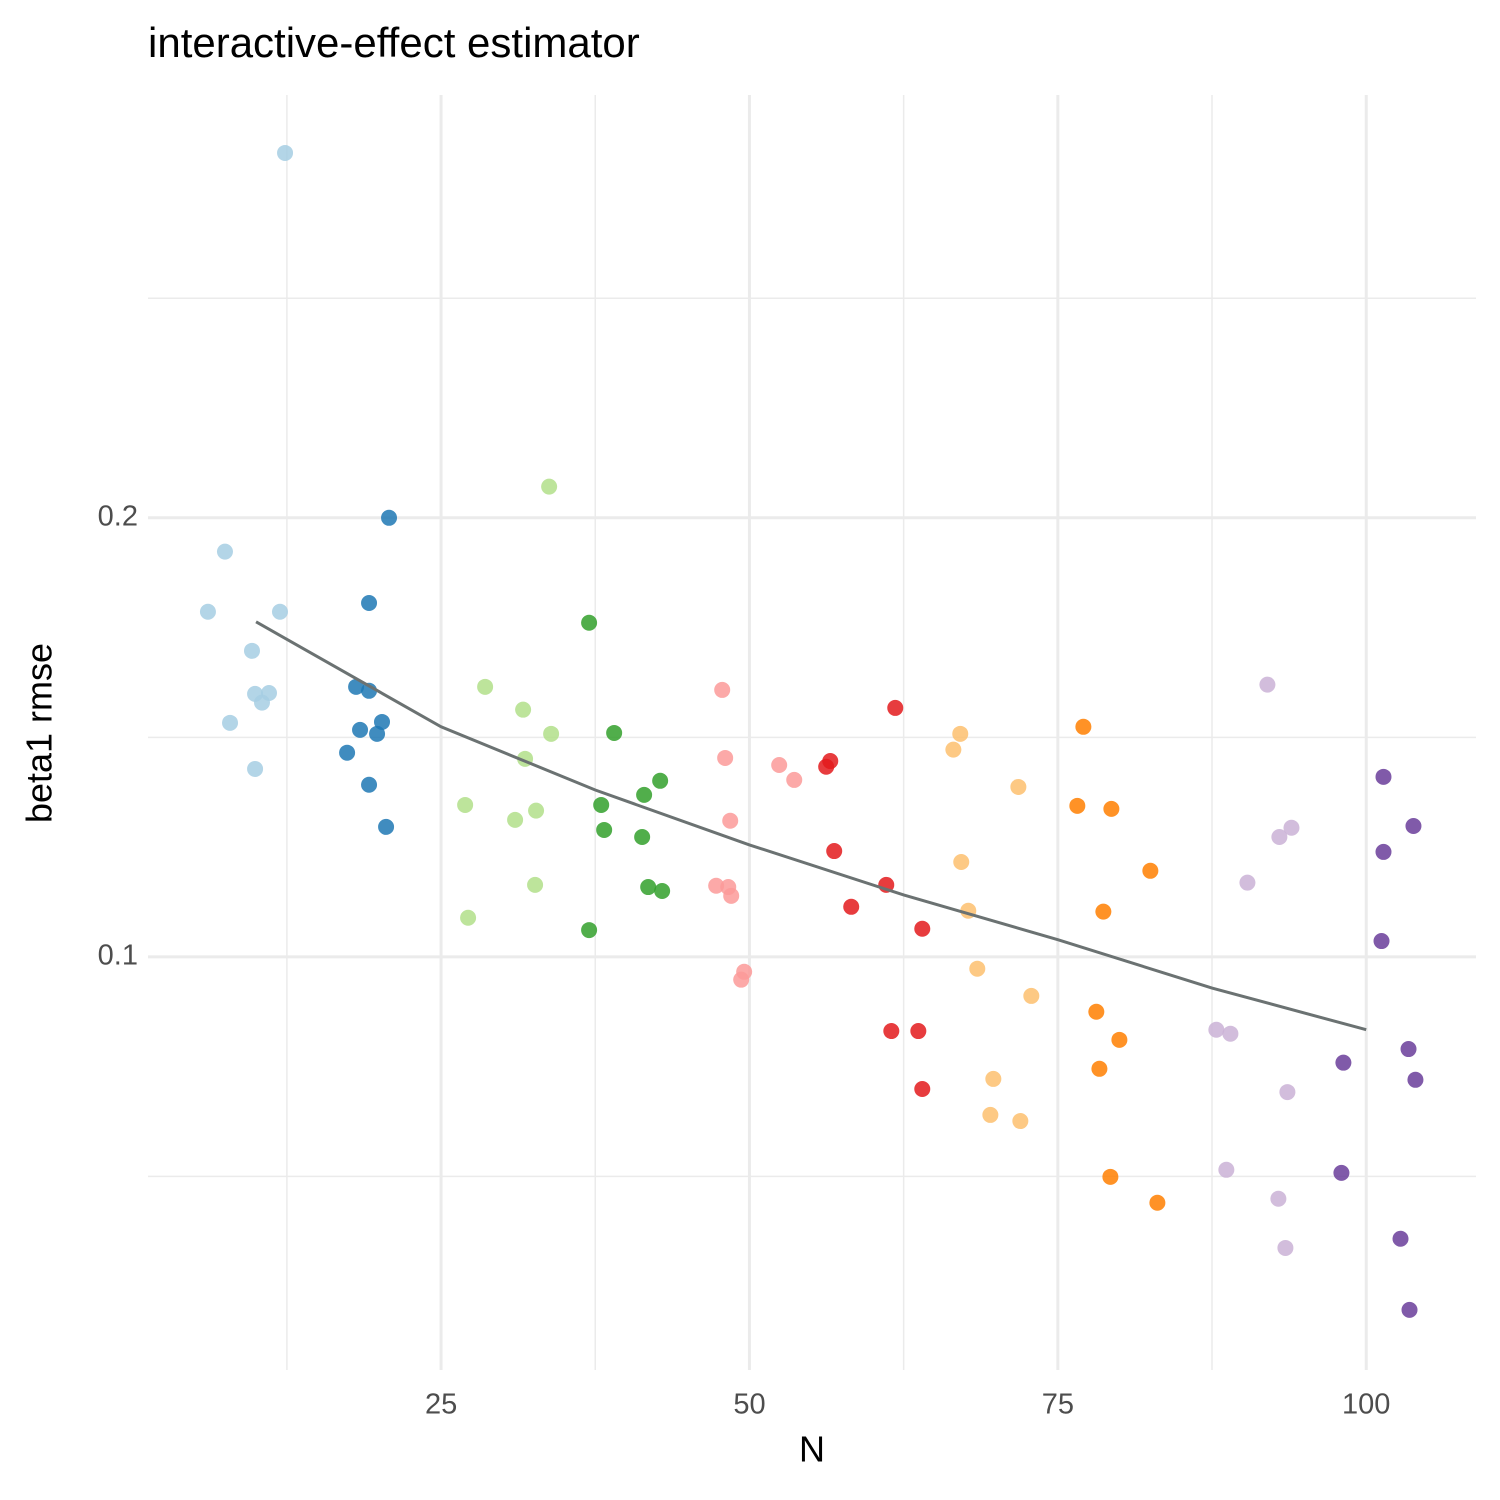 This screenshot has height=1500, width=1500. Describe the element at coordinates (1366, 1405) in the screenshot. I see `x-tick-label: 100` at that location.